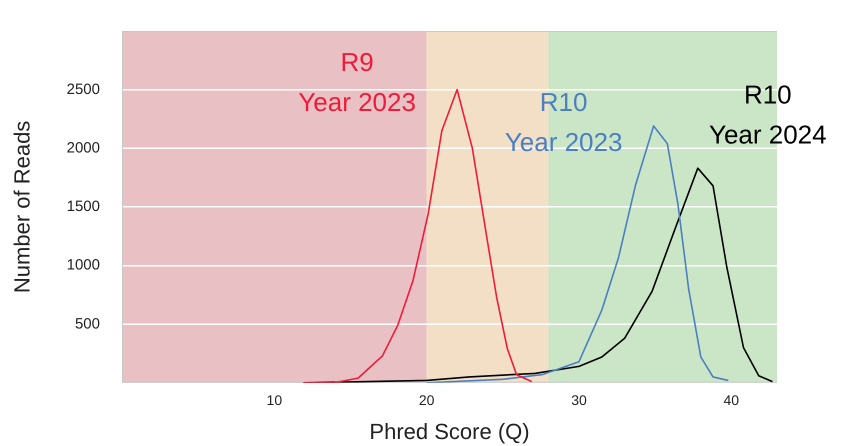 The height and width of the screenshot is (446, 845). What do you see at coordinates (274, 400) in the screenshot?
I see `x-tick-label: 10` at bounding box center [274, 400].